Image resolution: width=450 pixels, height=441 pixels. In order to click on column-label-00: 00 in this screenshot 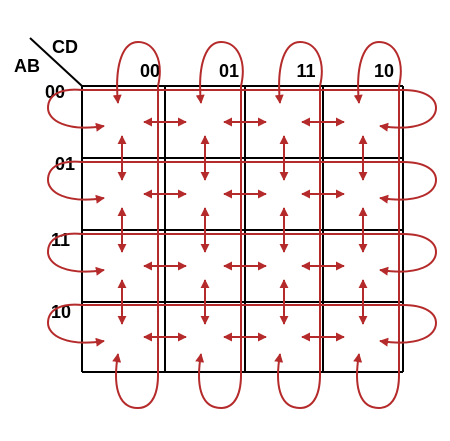, I will do `click(150, 71)`.